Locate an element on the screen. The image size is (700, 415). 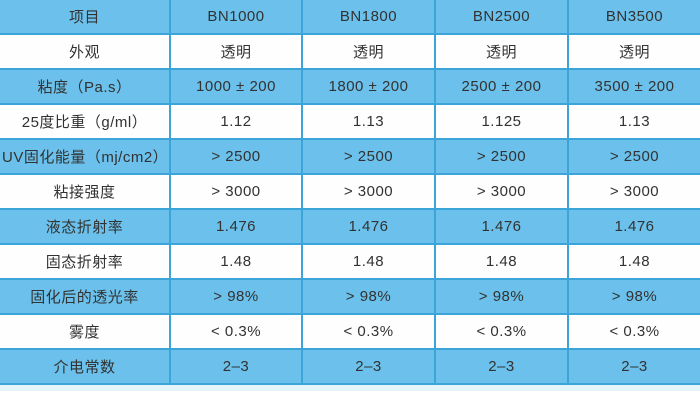
table-header-row: 项目 BN1000 BN1800 BN2500 BN3500 is located at coordinates (350, 17).